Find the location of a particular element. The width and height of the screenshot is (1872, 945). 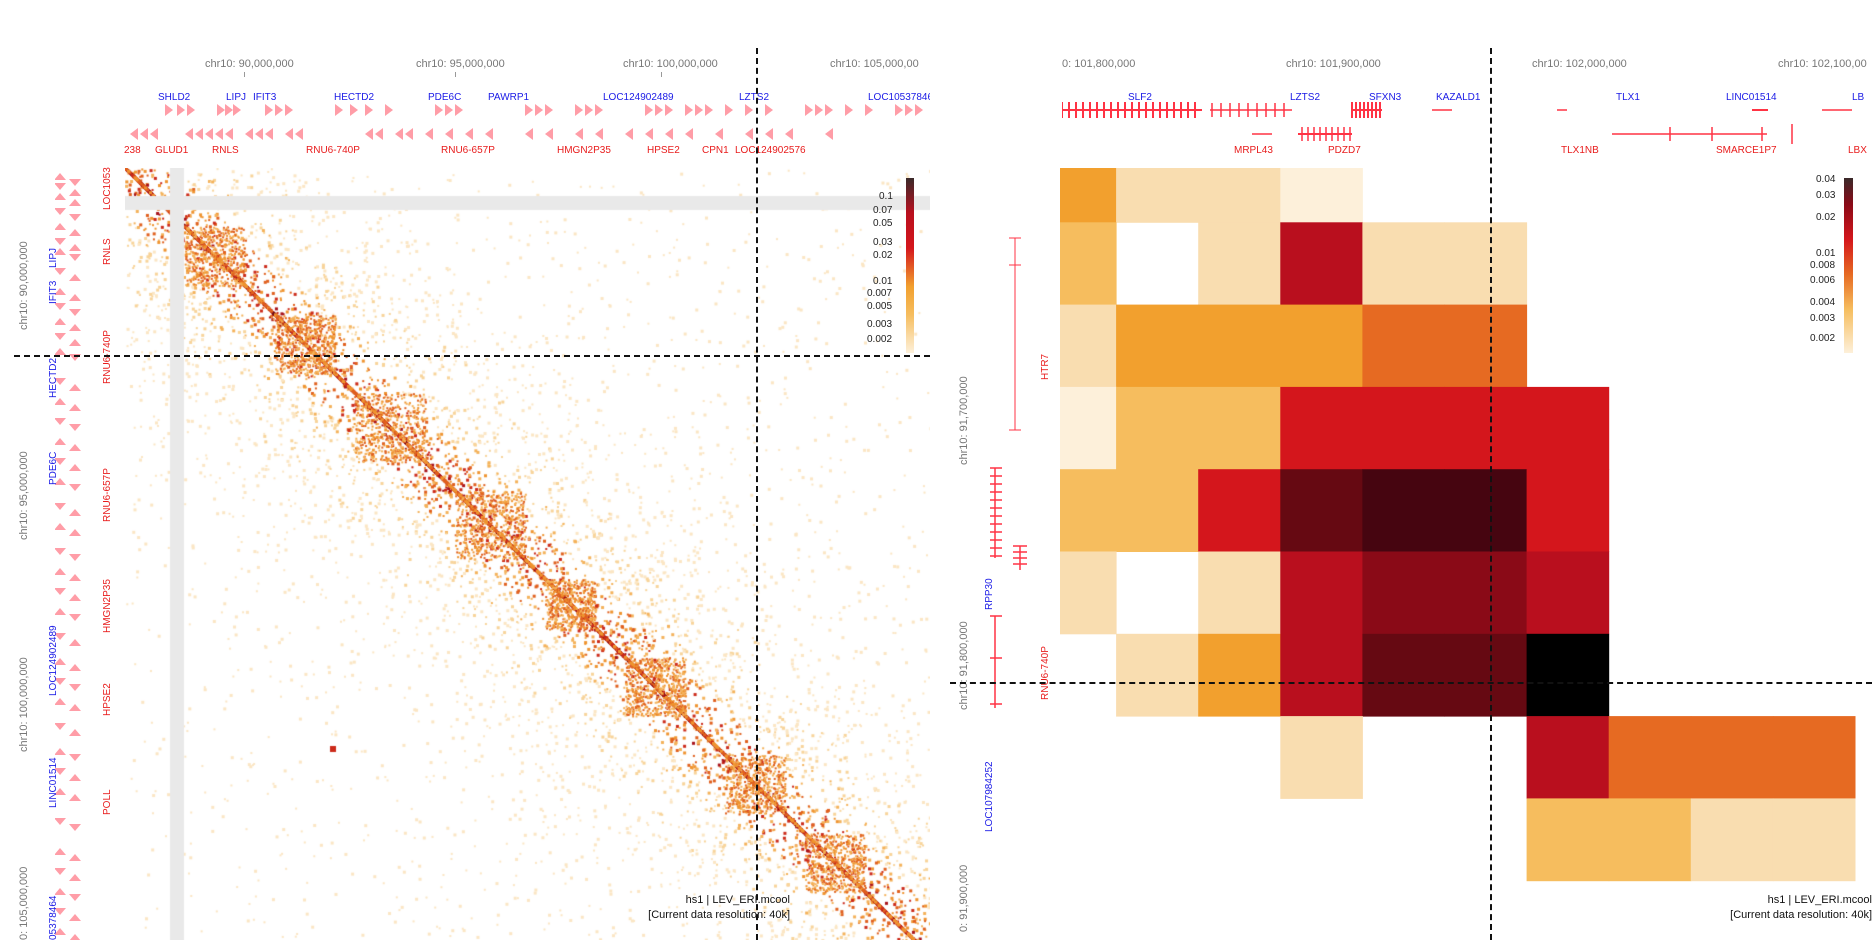

left-side-gene-track is located at coordinates (77, 554).